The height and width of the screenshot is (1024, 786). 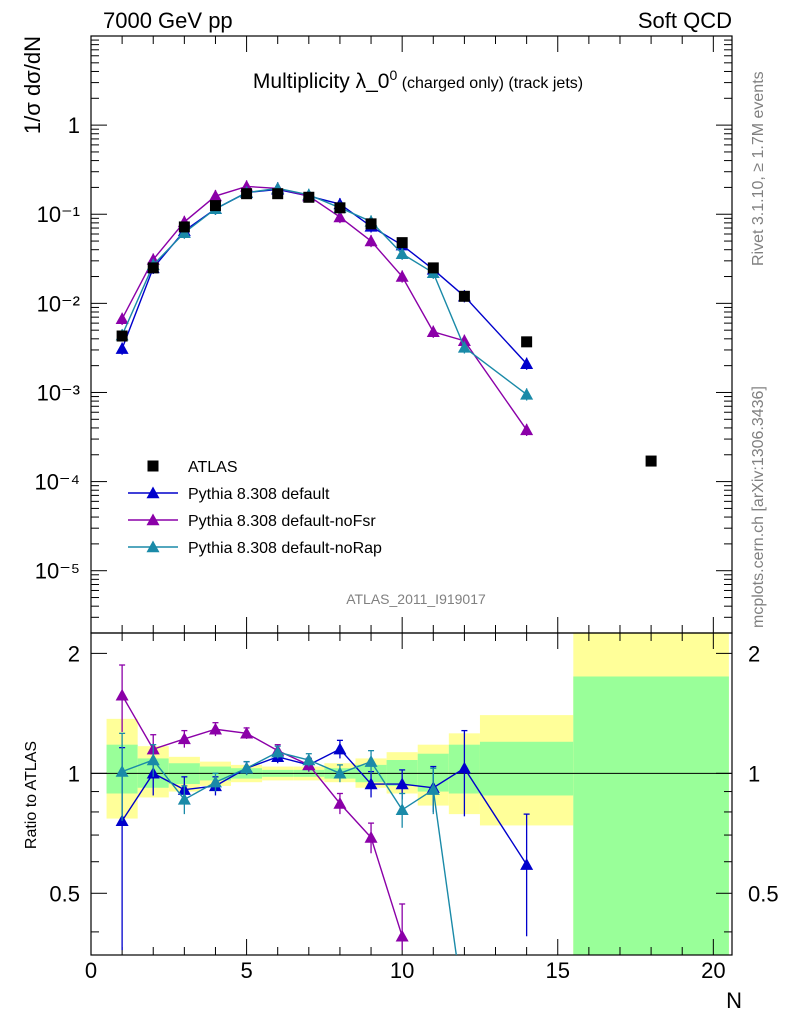 I want to click on y-tick-label: 10⁻³, so click(x=58, y=392).